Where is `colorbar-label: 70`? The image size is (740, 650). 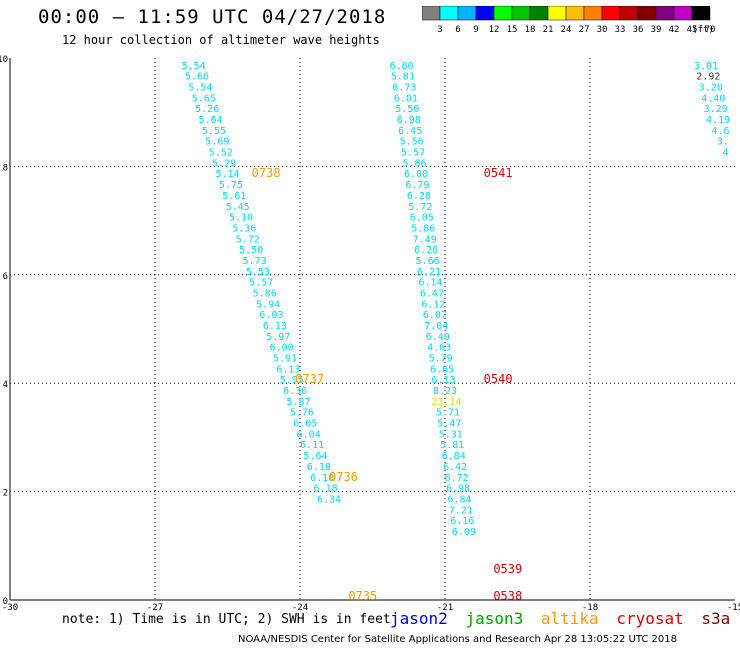 colorbar-label: 70 is located at coordinates (710, 30).